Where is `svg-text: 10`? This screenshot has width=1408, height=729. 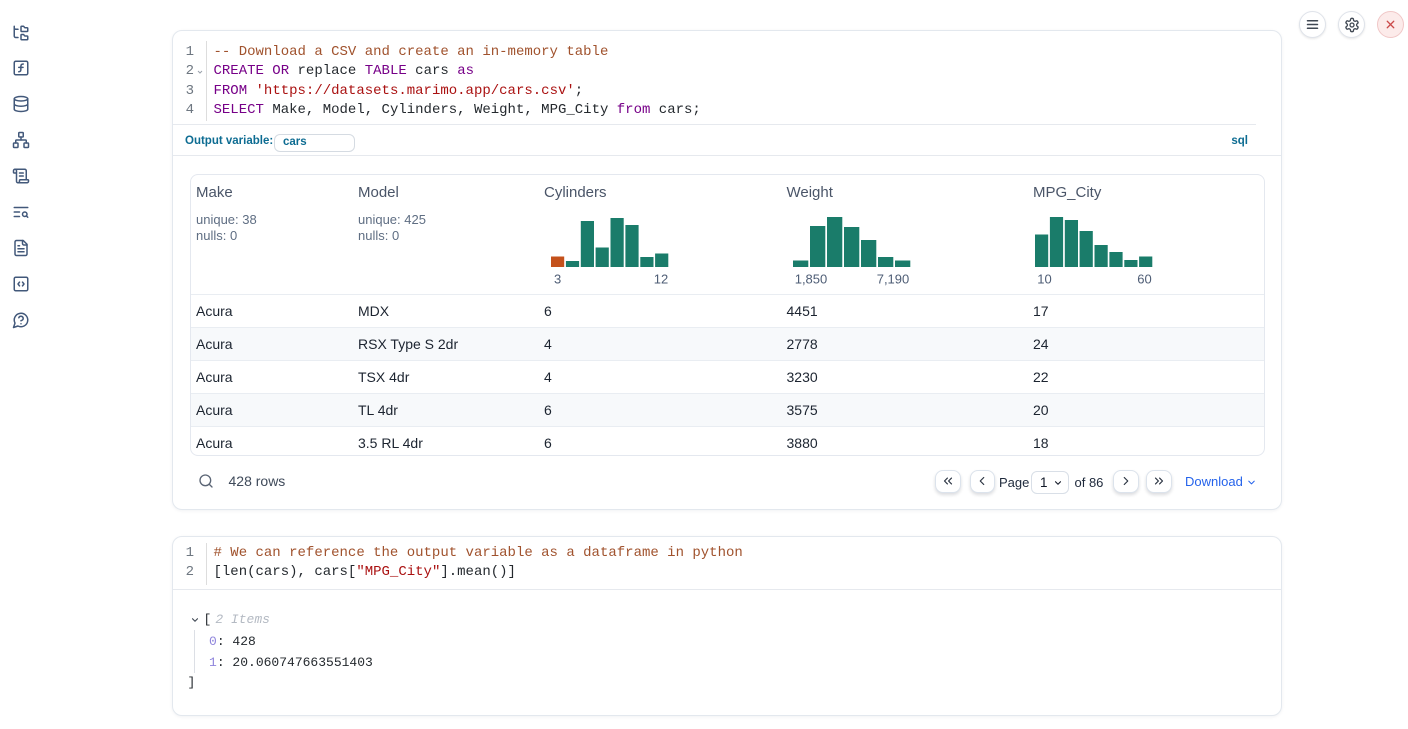
svg-text: 10 is located at coordinates (1044, 279).